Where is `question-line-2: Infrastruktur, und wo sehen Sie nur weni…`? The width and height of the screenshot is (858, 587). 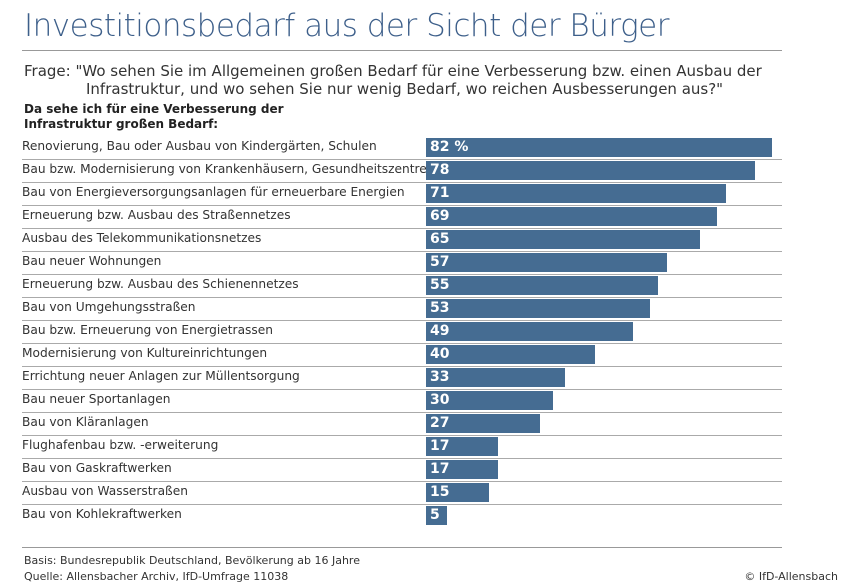 question-line-2: Infrastruktur, und wo sehen Sie nur weni… is located at coordinates (405, 89).